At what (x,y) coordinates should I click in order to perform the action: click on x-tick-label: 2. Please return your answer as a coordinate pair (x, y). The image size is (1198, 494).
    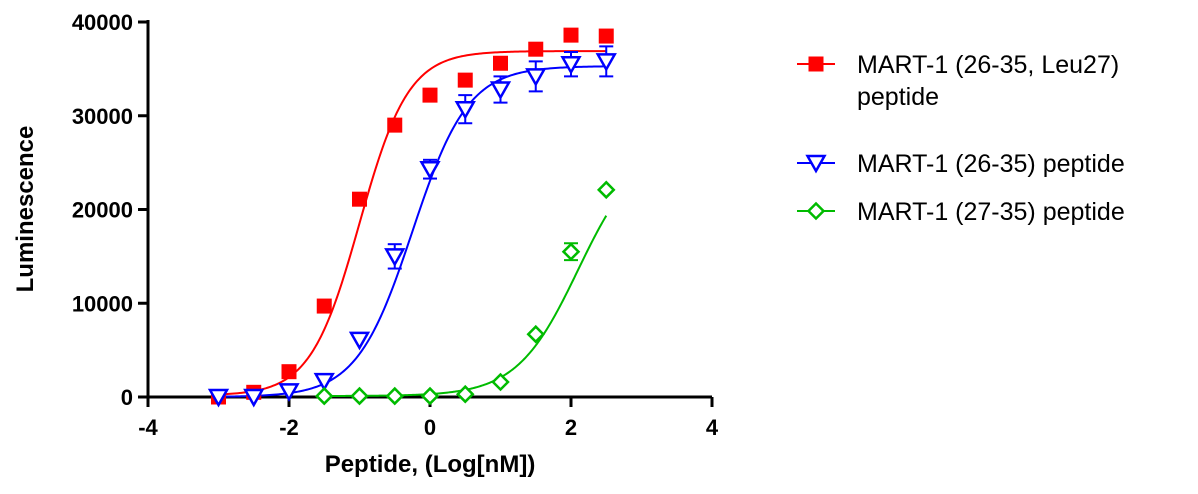
    Looking at the image, I should click on (571, 427).